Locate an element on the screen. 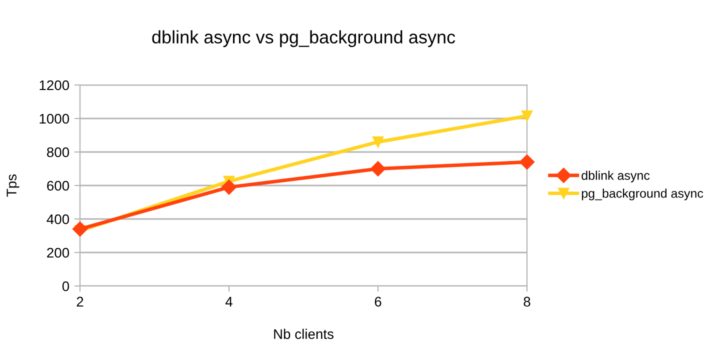 The height and width of the screenshot is (355, 727). x-tick-label: 6 is located at coordinates (378, 301).